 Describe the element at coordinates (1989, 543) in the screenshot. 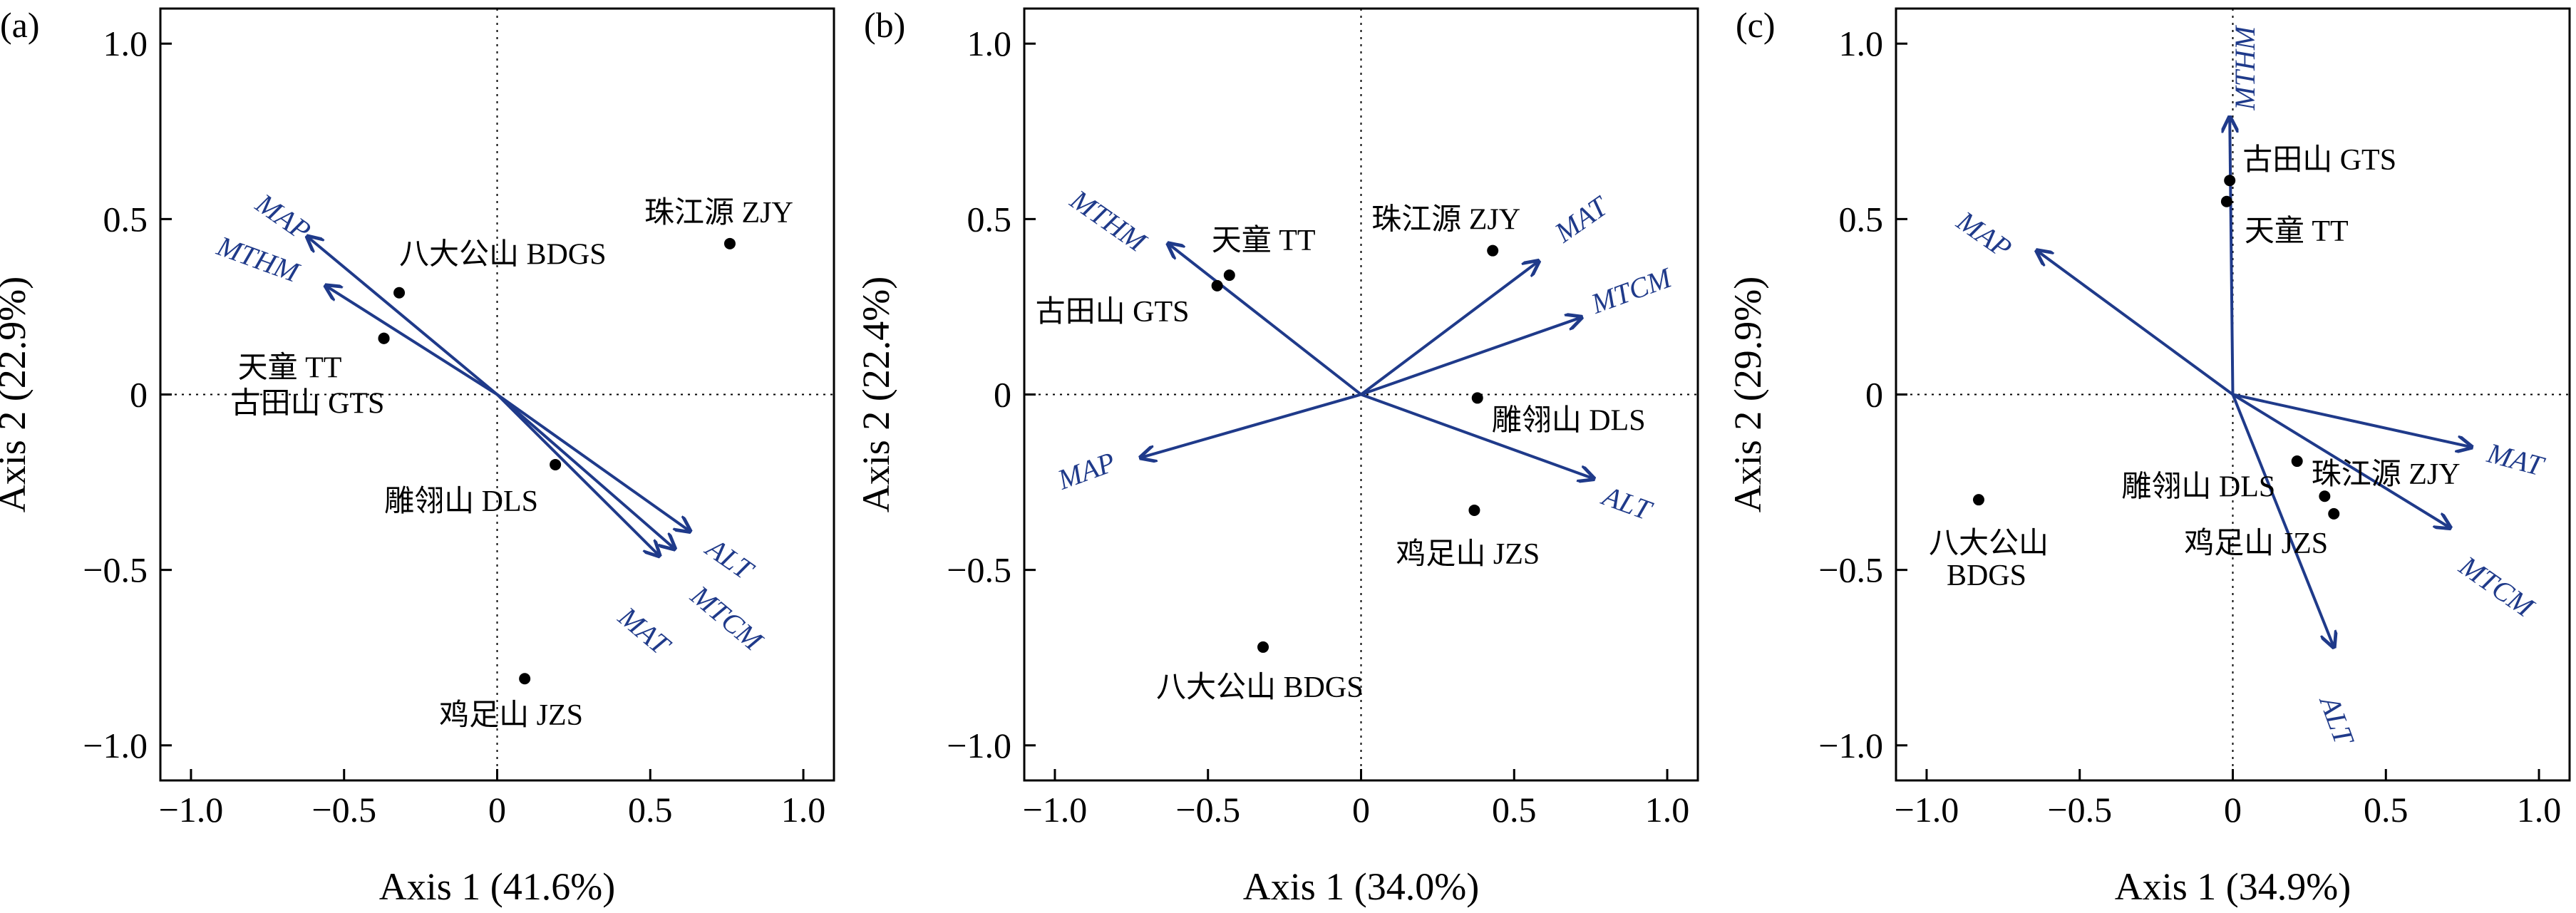

I see `site-label: 八大公山` at that location.